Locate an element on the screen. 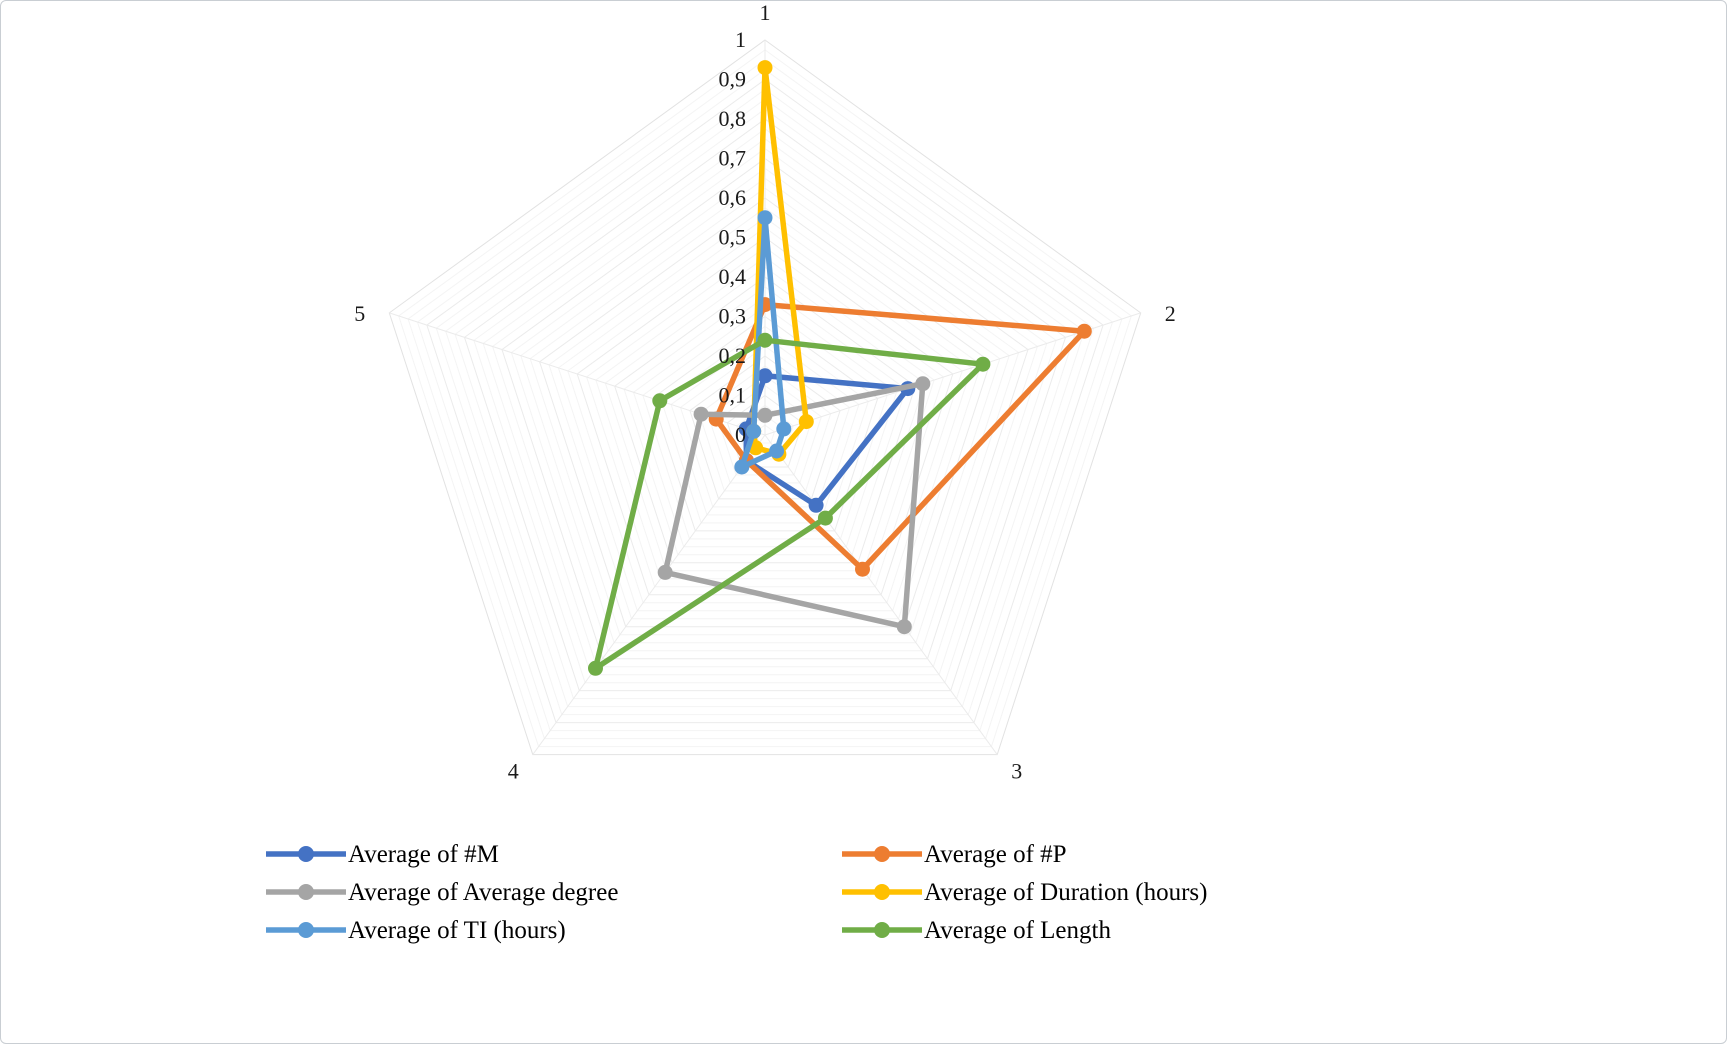  legend-label: Average of TI (hours) is located at coordinates (457, 930).